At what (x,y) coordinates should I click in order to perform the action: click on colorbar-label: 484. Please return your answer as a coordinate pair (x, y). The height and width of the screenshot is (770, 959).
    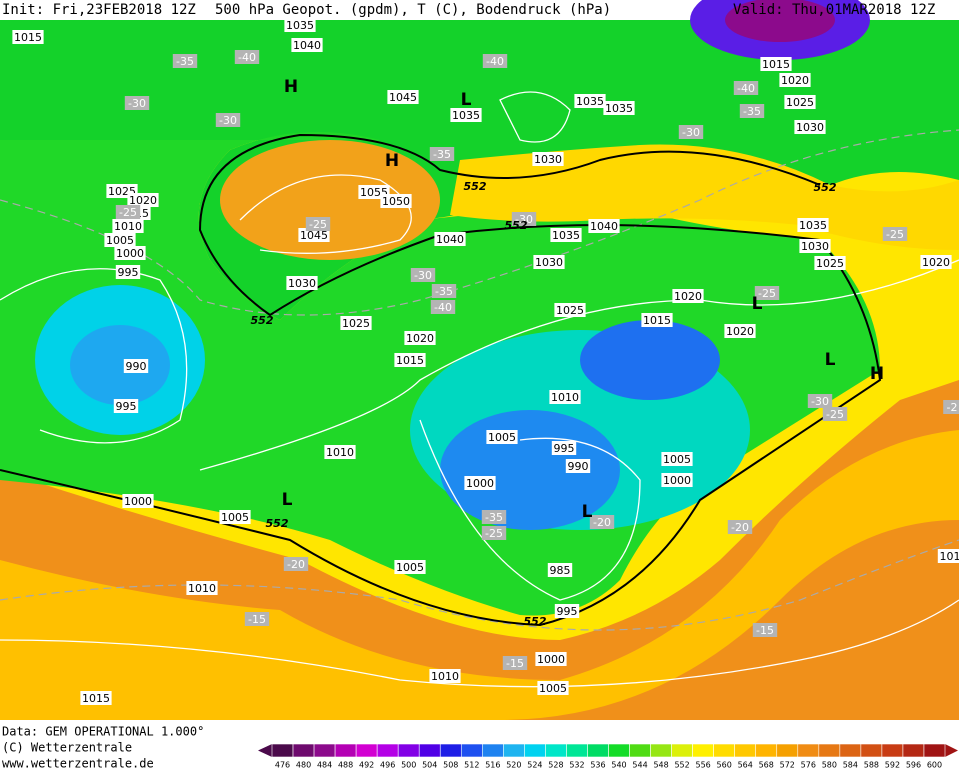
    Looking at the image, I should click on (324, 765).